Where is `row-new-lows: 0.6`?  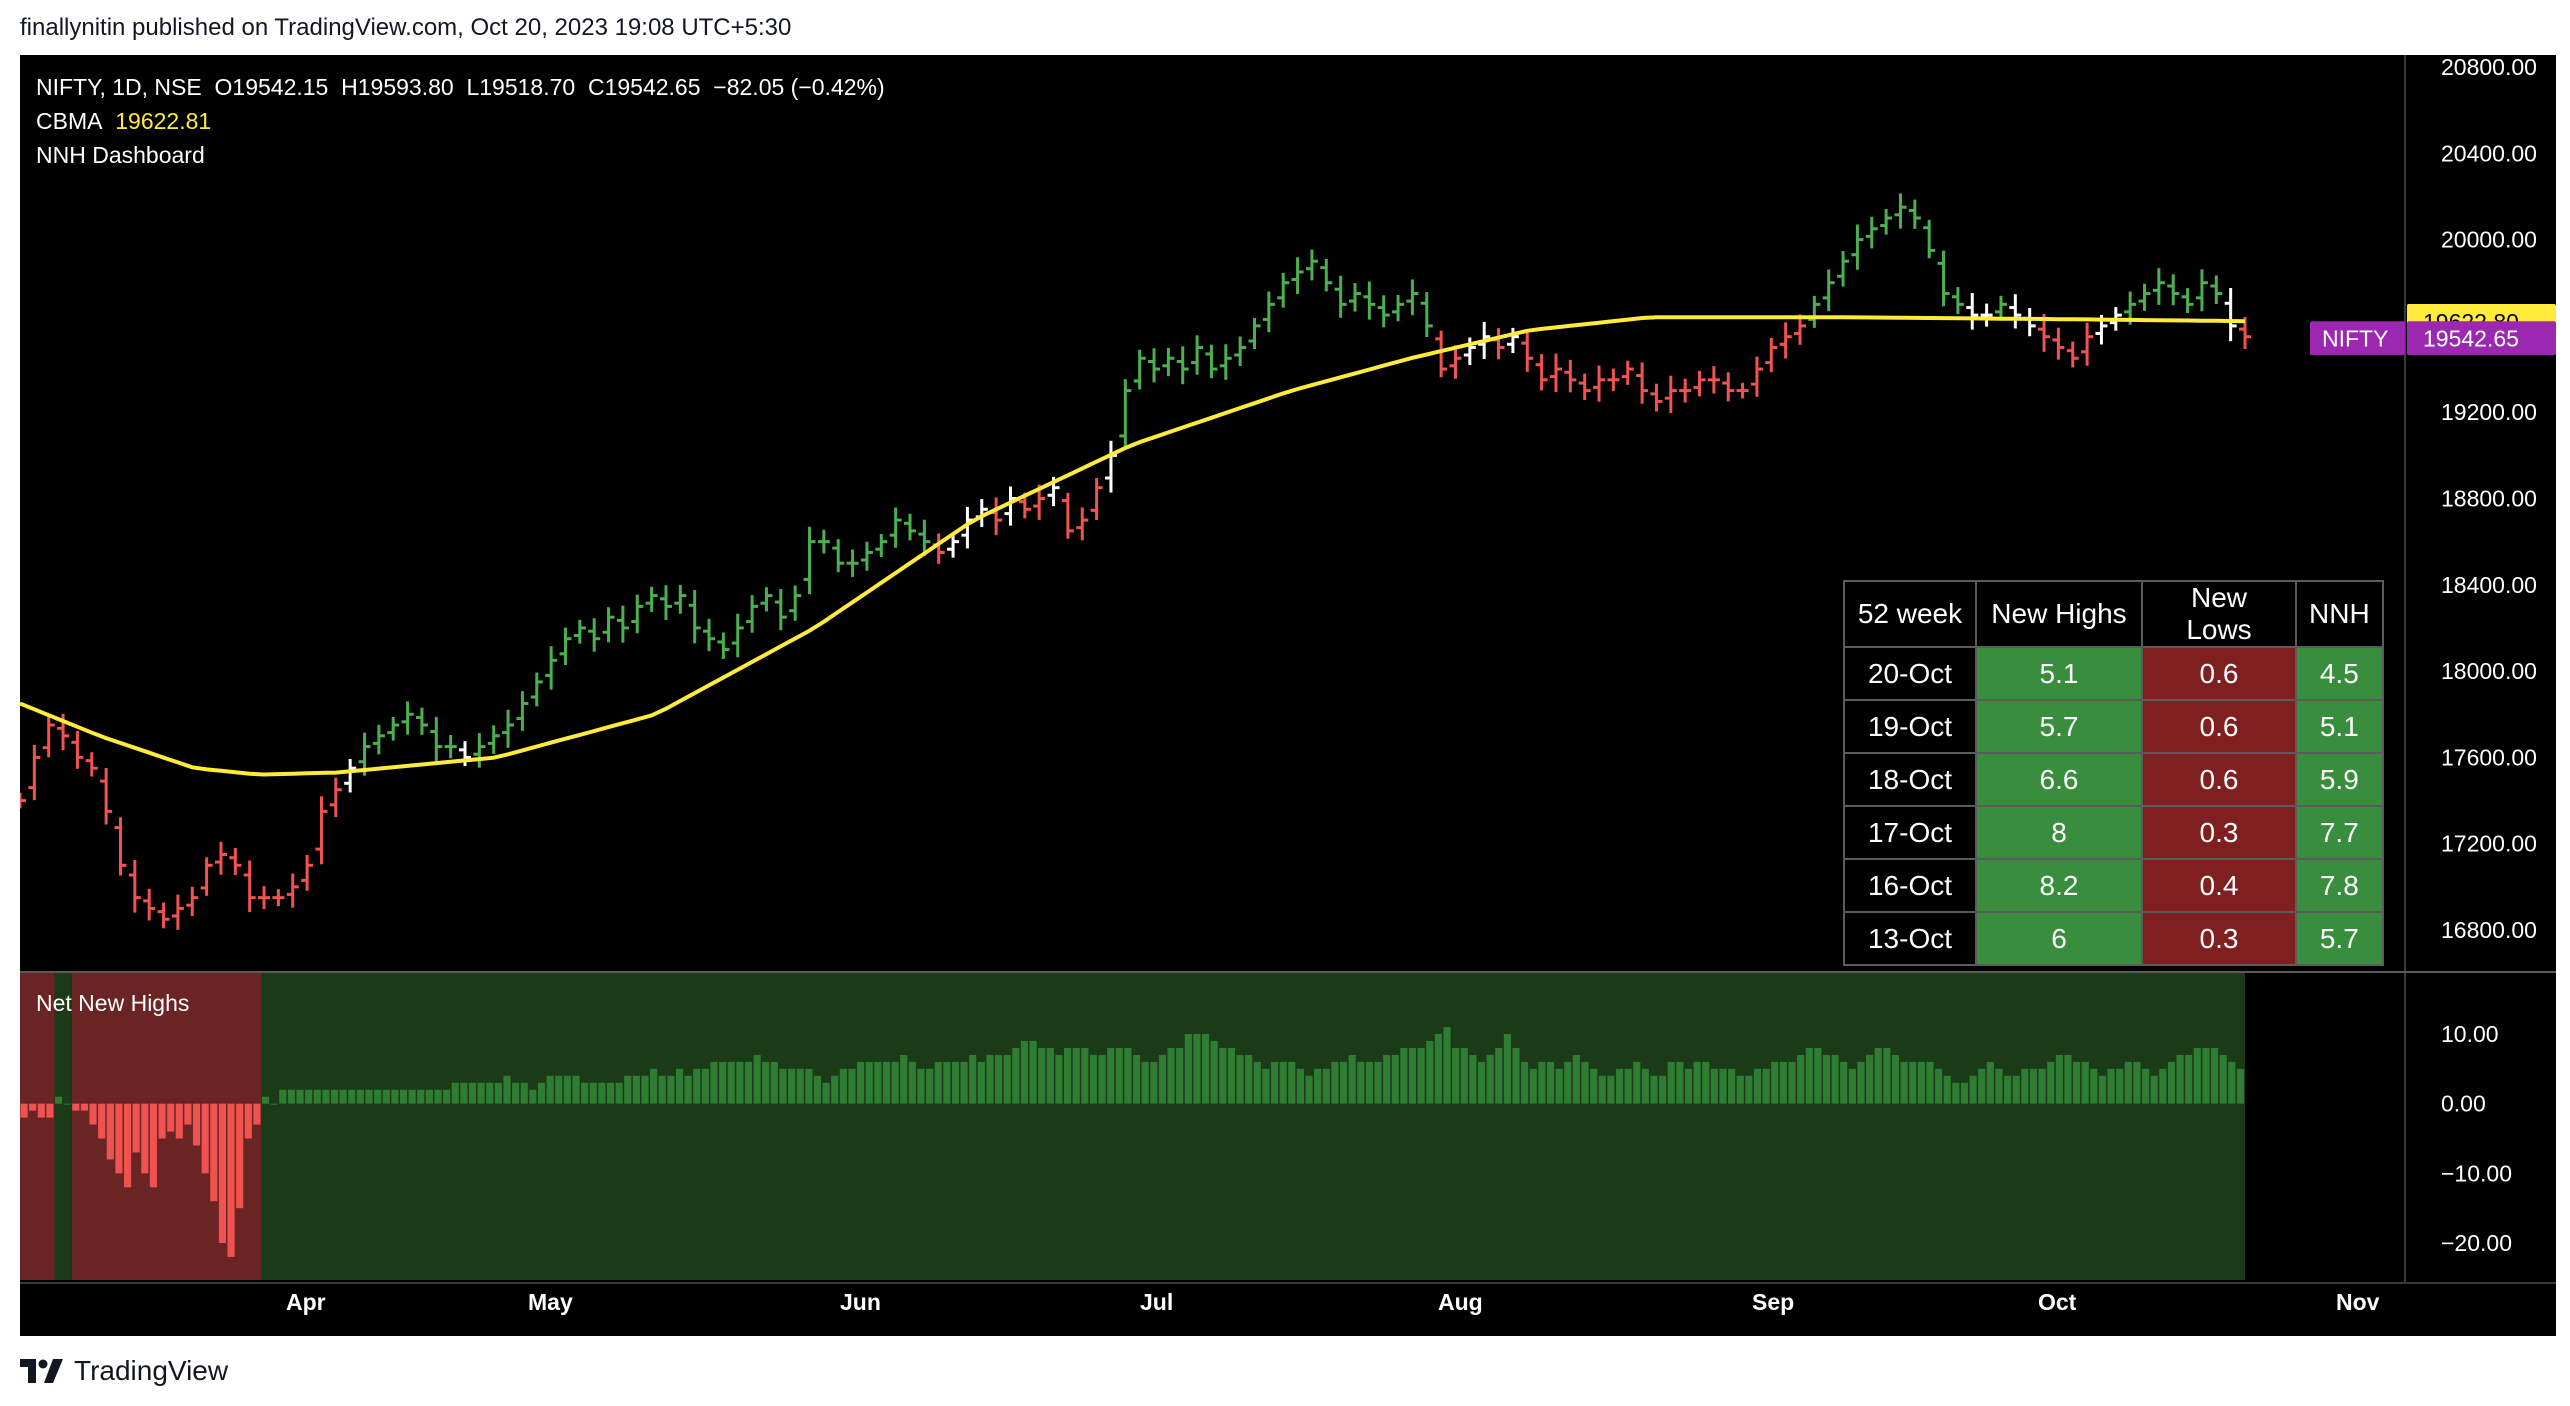 row-new-lows: 0.6 is located at coordinates (2219, 779).